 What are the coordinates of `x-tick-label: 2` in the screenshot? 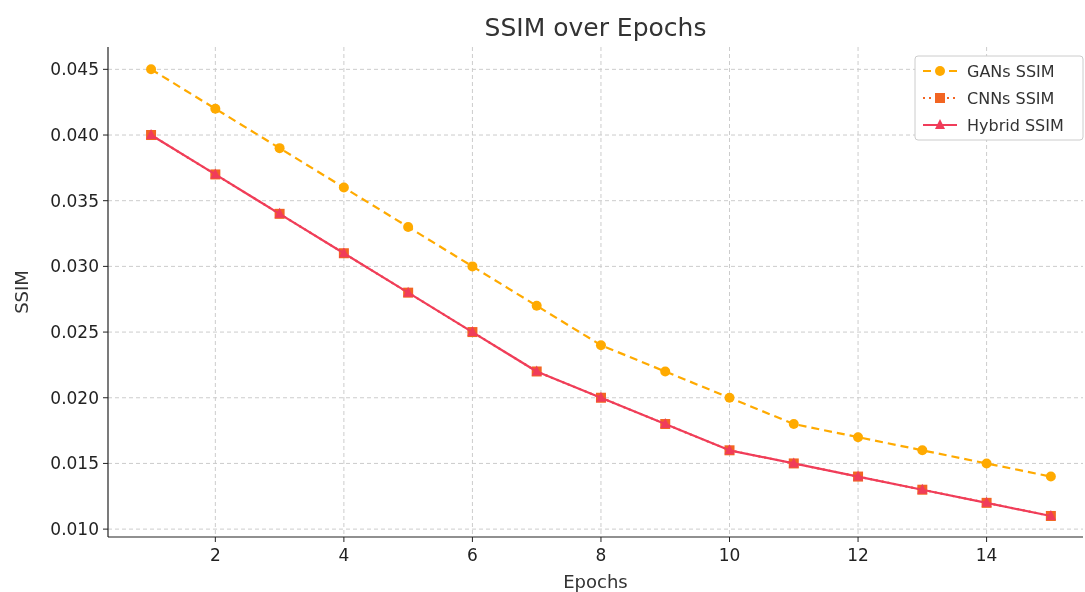 It's located at (215, 555).